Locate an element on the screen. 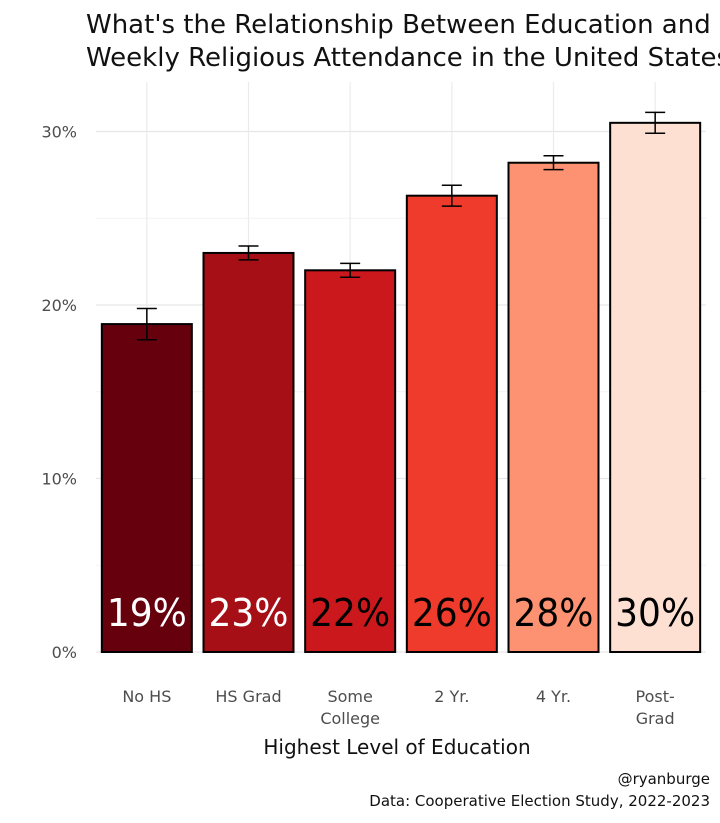  y-tick-label: 10% is located at coordinates (59, 479).